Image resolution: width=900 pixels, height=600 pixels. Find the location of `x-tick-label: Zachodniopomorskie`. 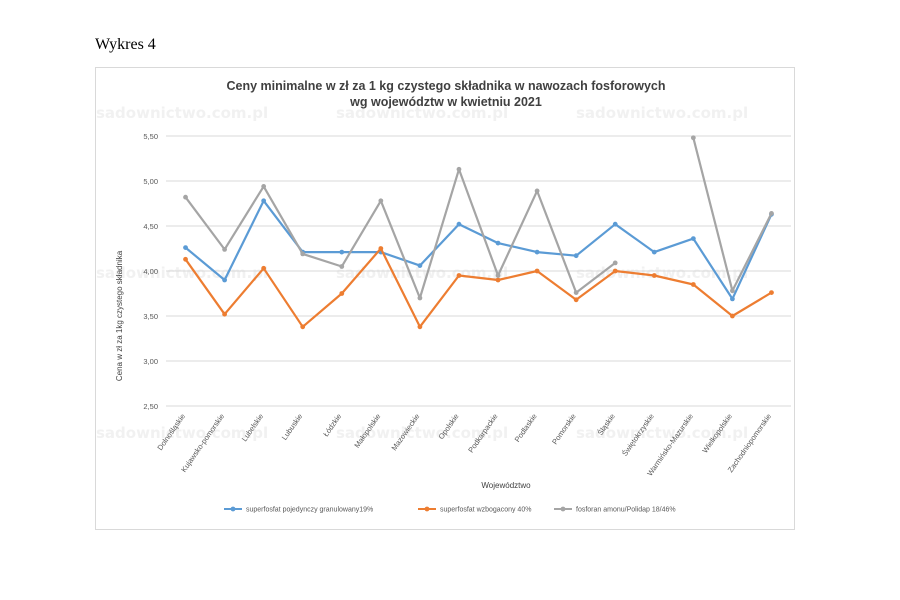

x-tick-label: Zachodniopomorskie is located at coordinates (749, 443).